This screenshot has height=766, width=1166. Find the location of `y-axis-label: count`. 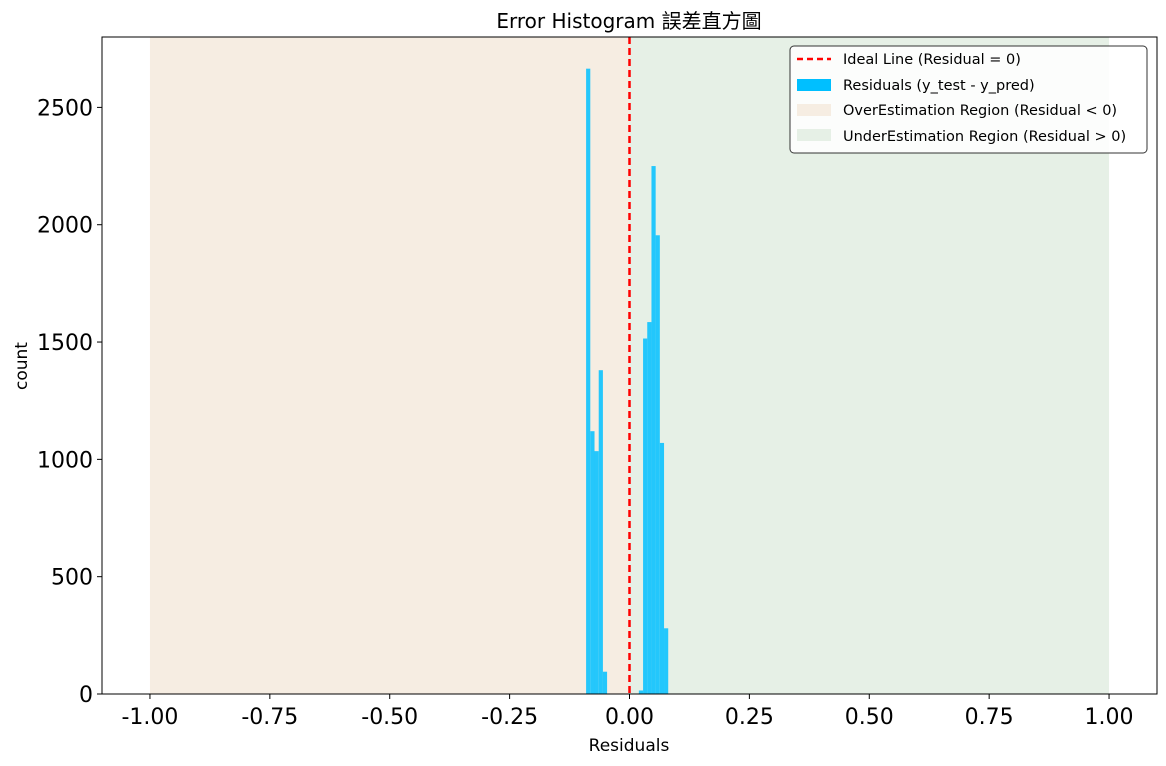

y-axis-label: count is located at coordinates (22, 366).